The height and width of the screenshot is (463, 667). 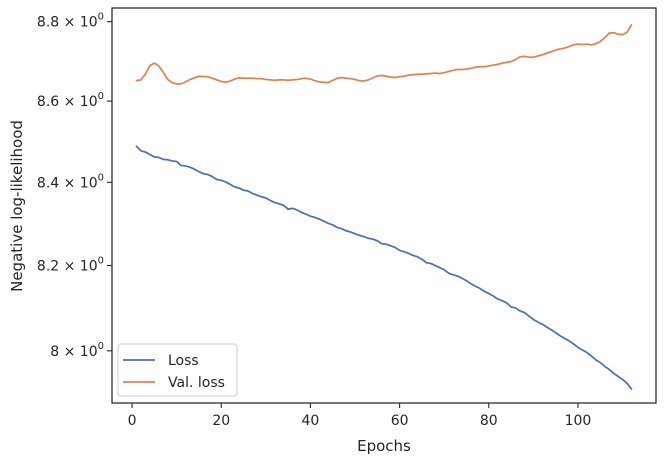 What do you see at coordinates (70, 21) in the screenshot?
I see `y-tick-label: 8.8 × 100` at bounding box center [70, 21].